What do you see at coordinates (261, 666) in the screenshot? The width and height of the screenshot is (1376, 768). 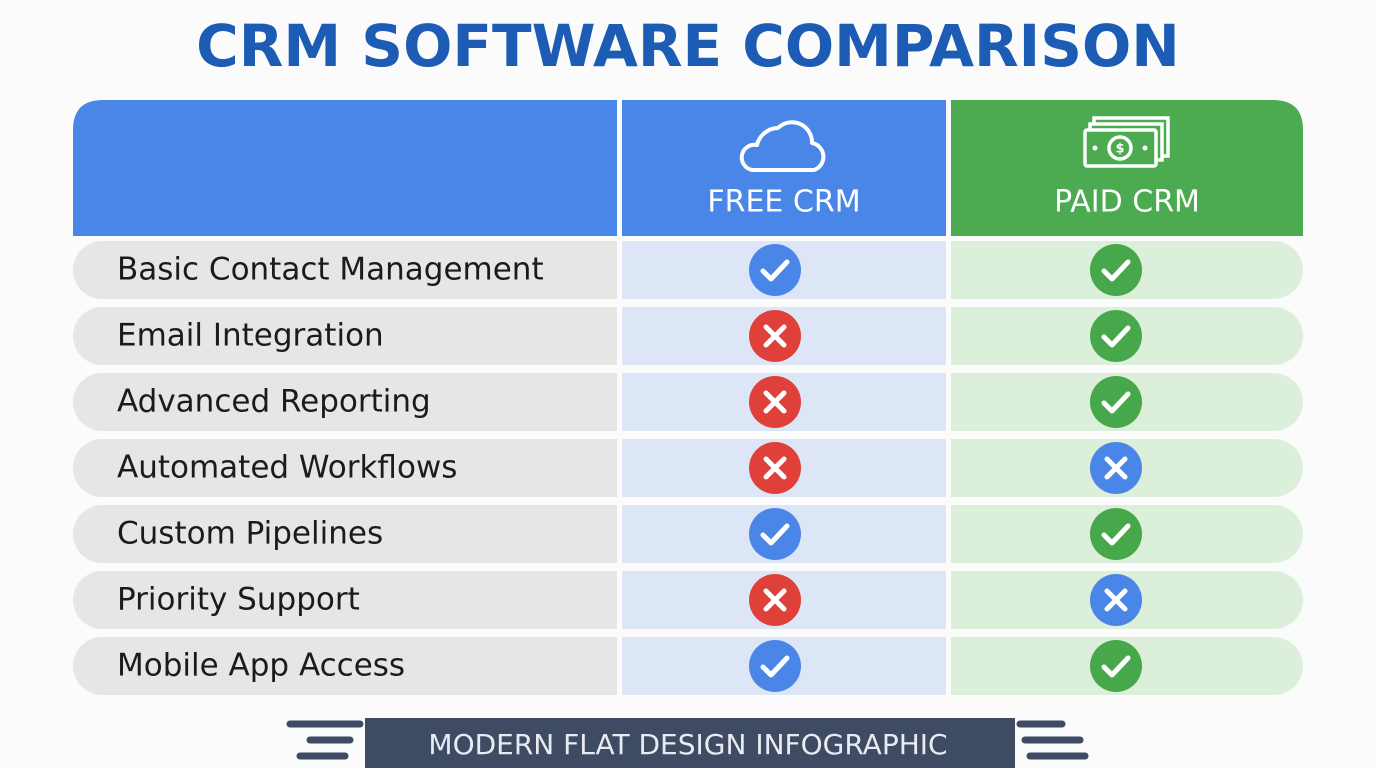 I see `feature-label: Mobile App Access` at bounding box center [261, 666].